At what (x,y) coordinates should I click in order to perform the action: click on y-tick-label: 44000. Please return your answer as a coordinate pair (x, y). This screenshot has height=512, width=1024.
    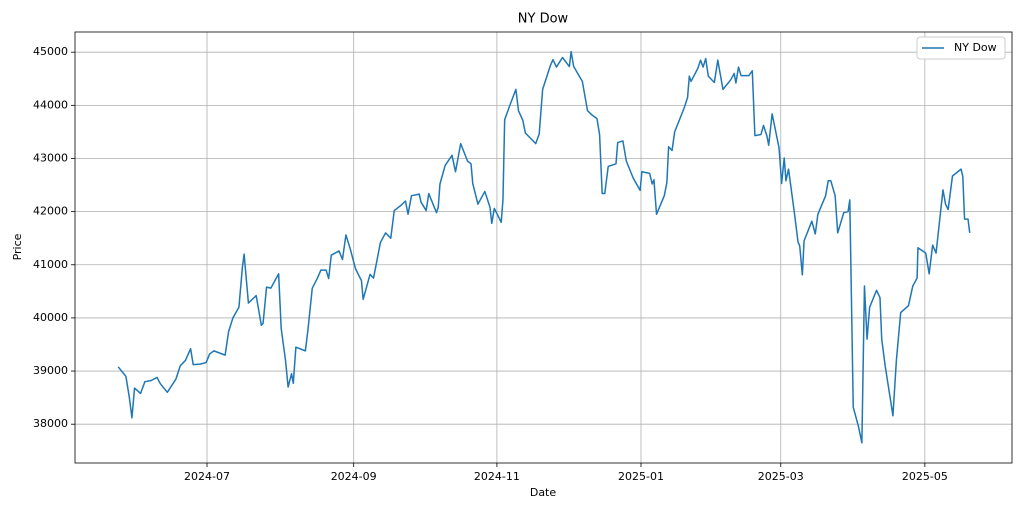
    Looking at the image, I should click on (50, 104).